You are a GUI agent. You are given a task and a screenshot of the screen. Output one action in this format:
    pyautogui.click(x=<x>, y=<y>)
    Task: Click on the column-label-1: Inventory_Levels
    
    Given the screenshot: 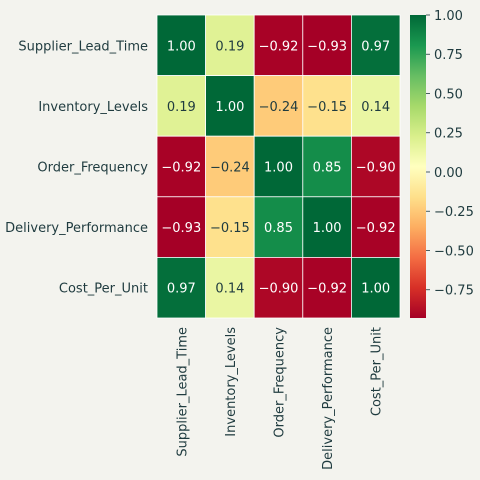 What is the action you would take?
    pyautogui.click(x=231, y=382)
    